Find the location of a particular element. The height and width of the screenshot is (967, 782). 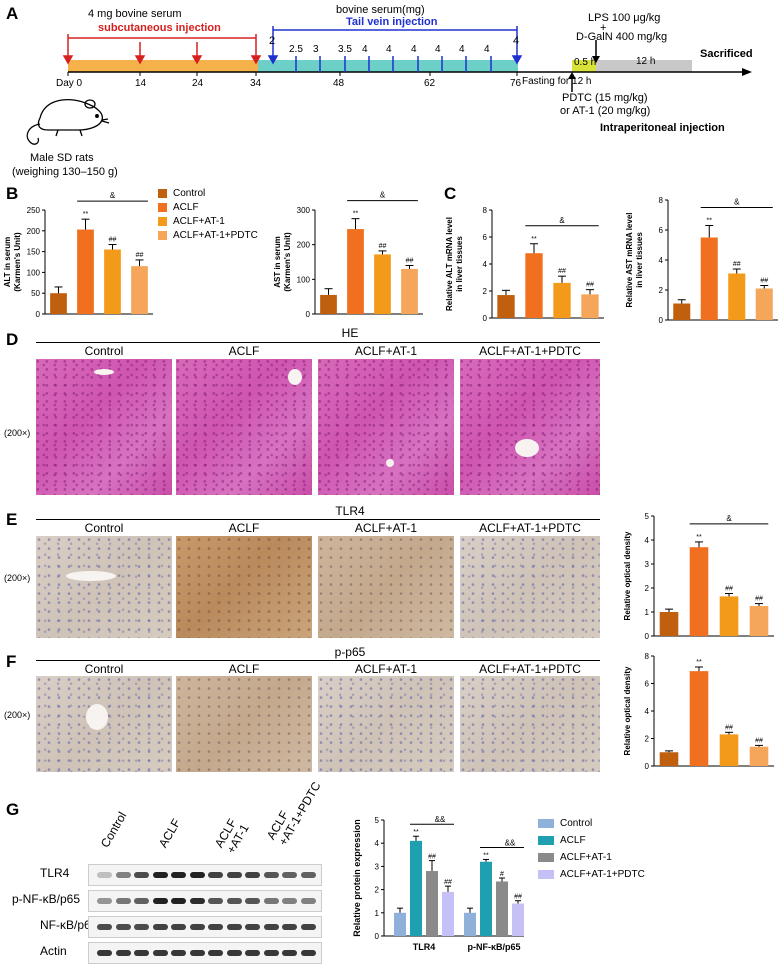

wb-row-label: Actin is located at coordinates (53, 951).